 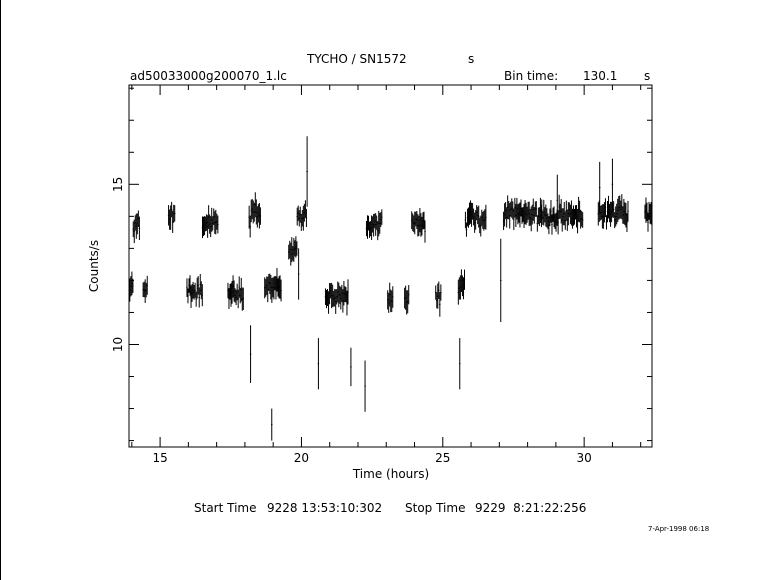 What do you see at coordinates (390, 474) in the screenshot?
I see `x-axis-label: Time (hours)` at bounding box center [390, 474].